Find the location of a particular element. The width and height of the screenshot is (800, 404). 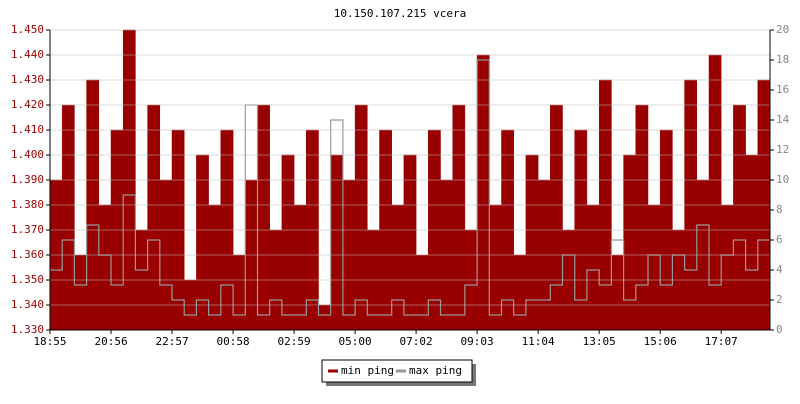

x-tick-label: 02:59 is located at coordinates (294, 341).